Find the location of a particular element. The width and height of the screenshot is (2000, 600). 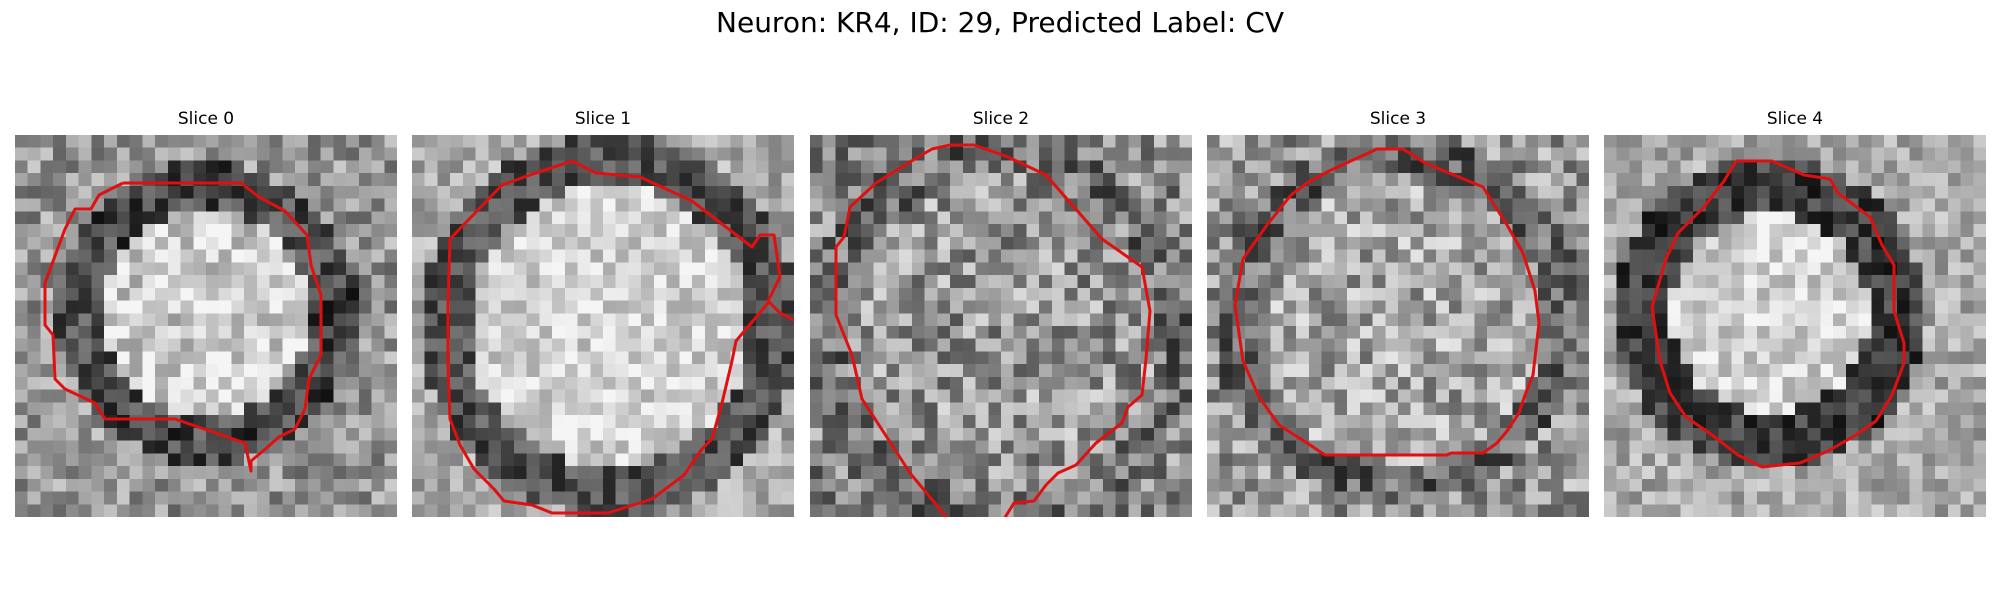

slice-panel-4: Slice 4 is located at coordinates (1795, 313).